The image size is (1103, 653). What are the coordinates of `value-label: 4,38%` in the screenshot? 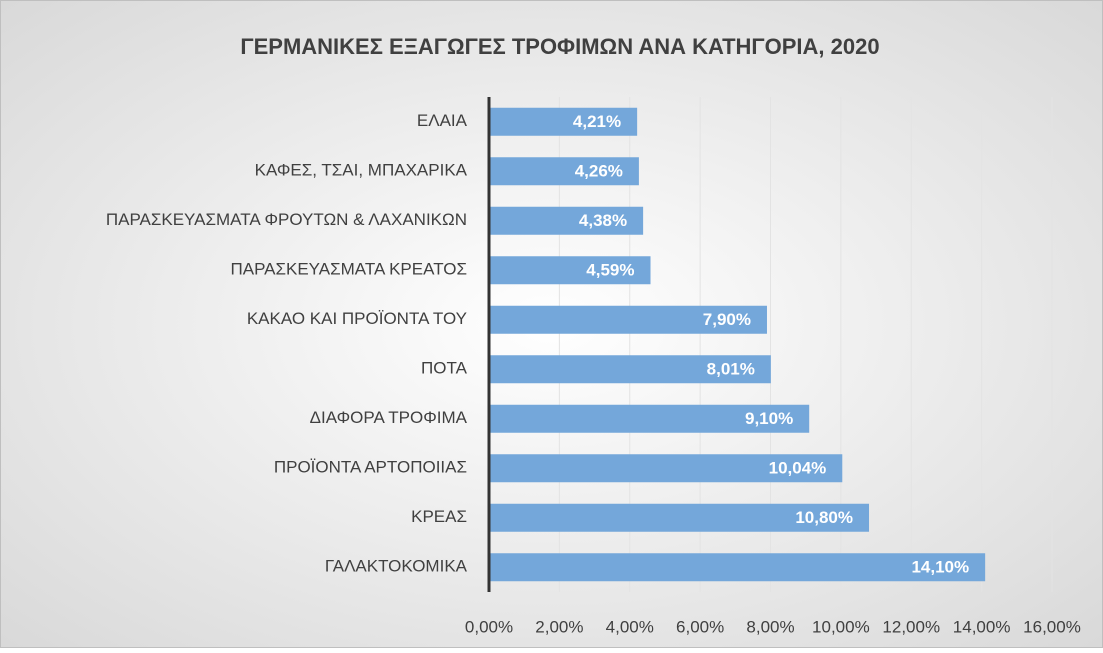 It's located at (603, 220).